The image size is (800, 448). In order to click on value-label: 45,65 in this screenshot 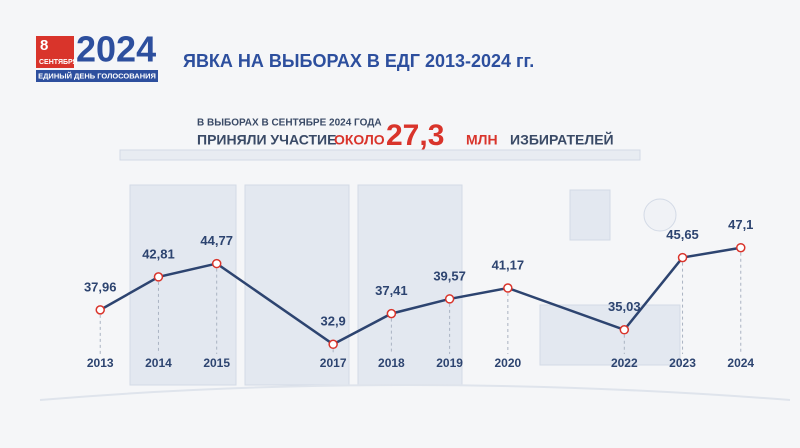, I will do `click(682, 234)`.